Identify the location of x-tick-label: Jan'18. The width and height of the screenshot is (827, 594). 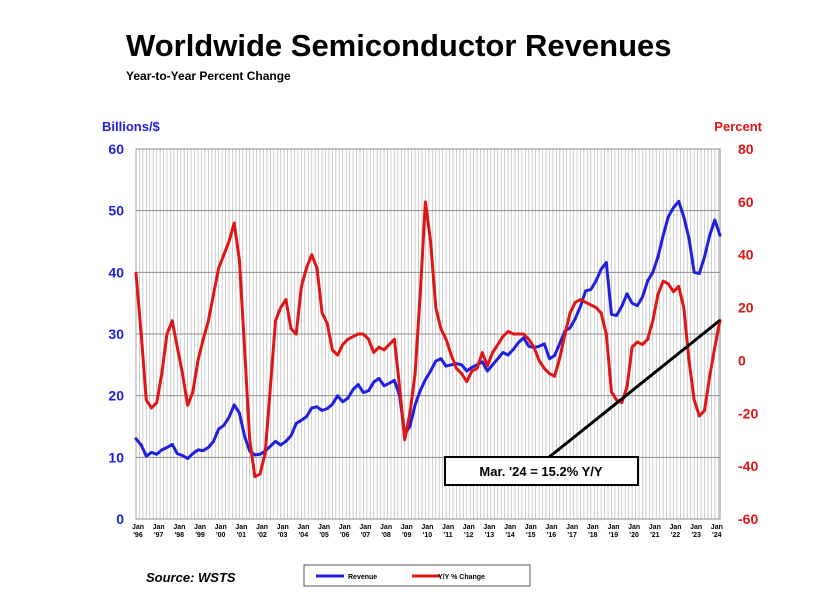
(593, 531).